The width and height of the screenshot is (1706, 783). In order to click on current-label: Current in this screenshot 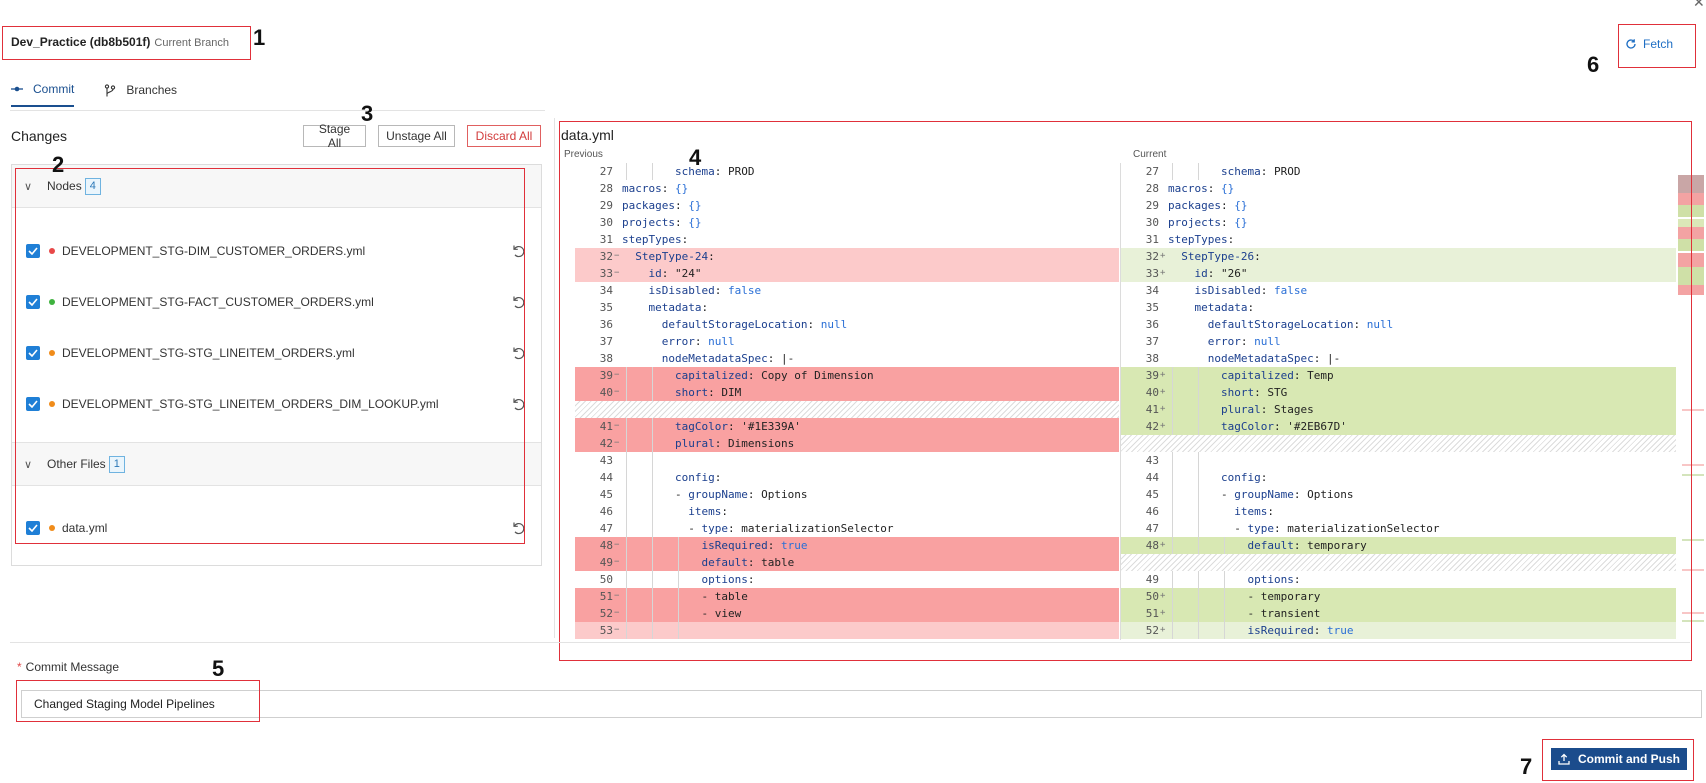, I will do `click(1150, 154)`.